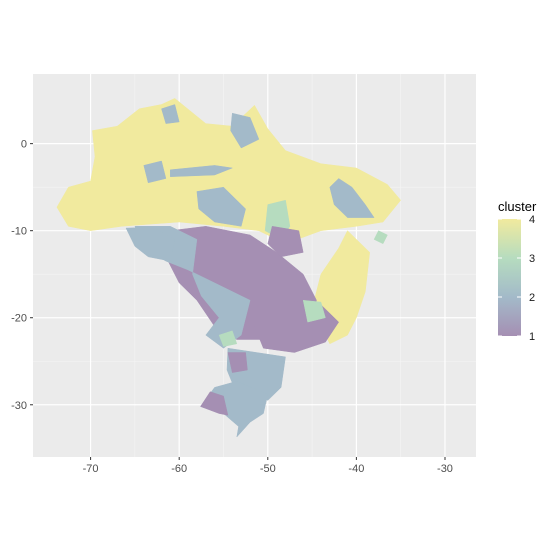 Image resolution: width=558 pixels, height=550 pixels. Describe the element at coordinates (19, 406) in the screenshot. I see `y-tick-label: -30` at that location.